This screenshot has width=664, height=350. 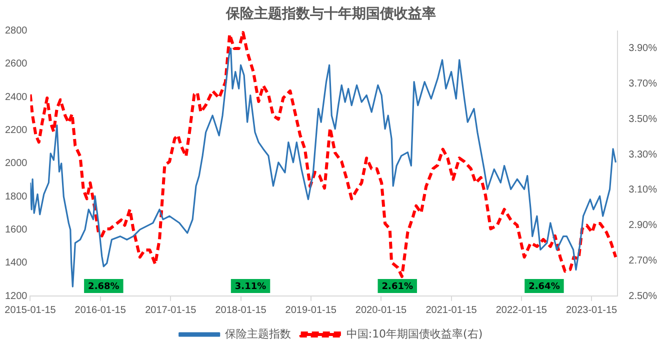 I want to click on y2-tick-label: 3.10%, so click(x=643, y=190).